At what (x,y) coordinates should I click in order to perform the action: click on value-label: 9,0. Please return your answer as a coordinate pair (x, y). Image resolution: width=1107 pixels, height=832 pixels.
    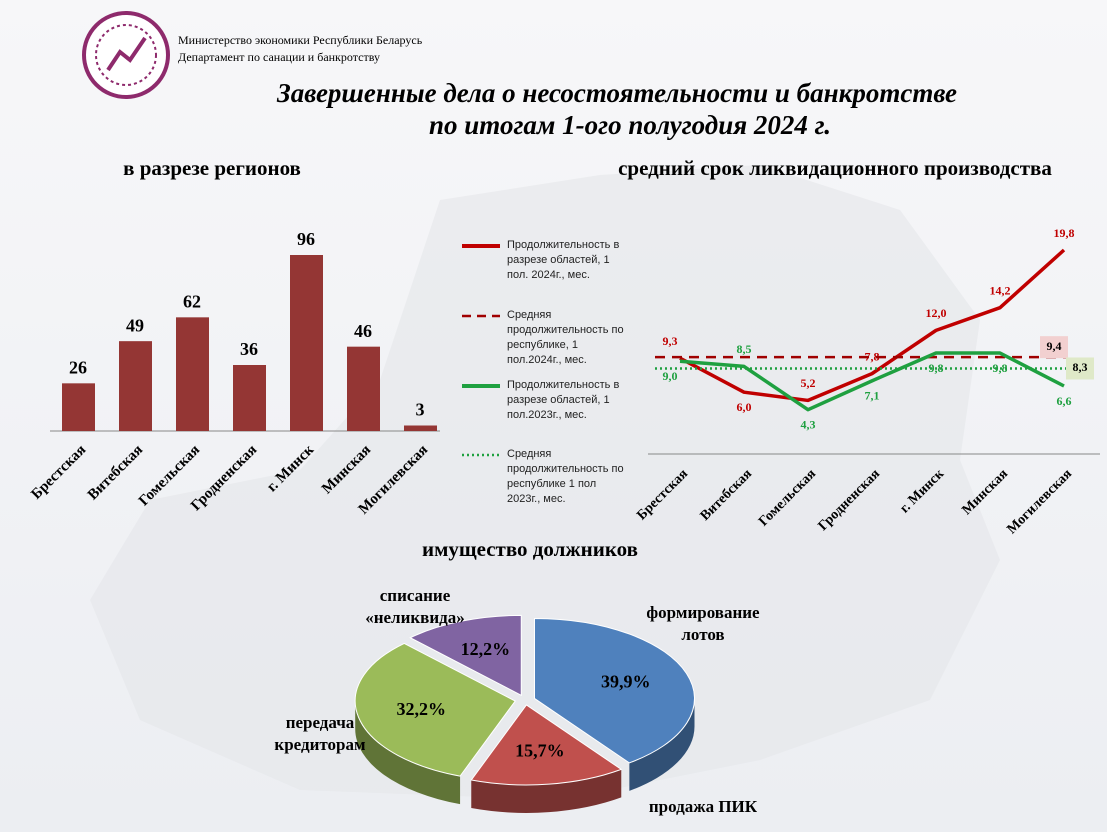
    Looking at the image, I should click on (670, 376).